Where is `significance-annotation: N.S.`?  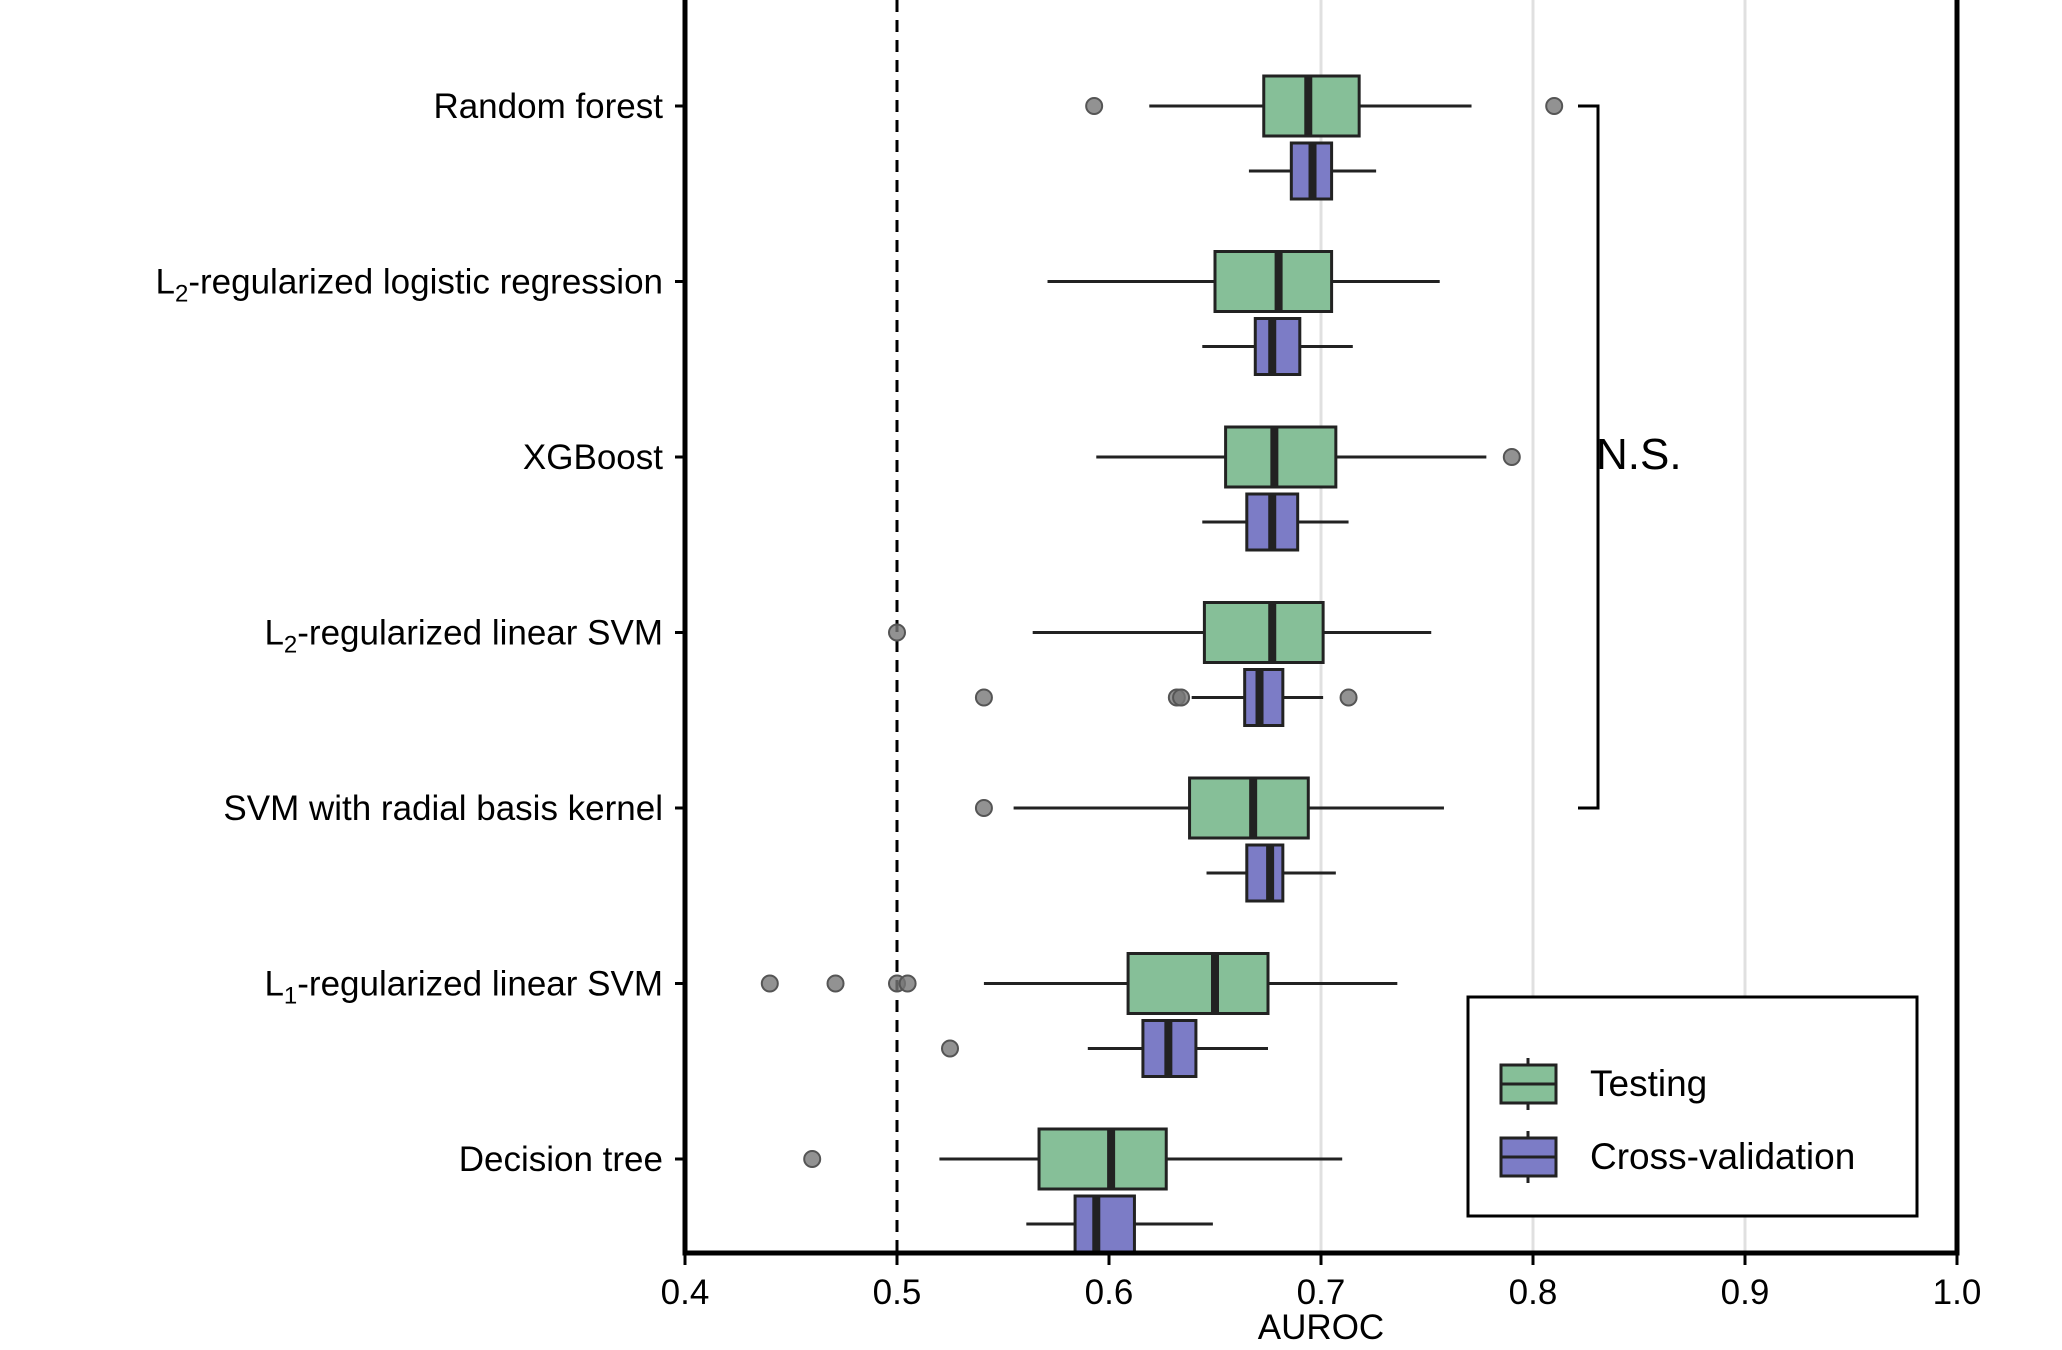 significance-annotation: N.S. is located at coordinates (1630, 457).